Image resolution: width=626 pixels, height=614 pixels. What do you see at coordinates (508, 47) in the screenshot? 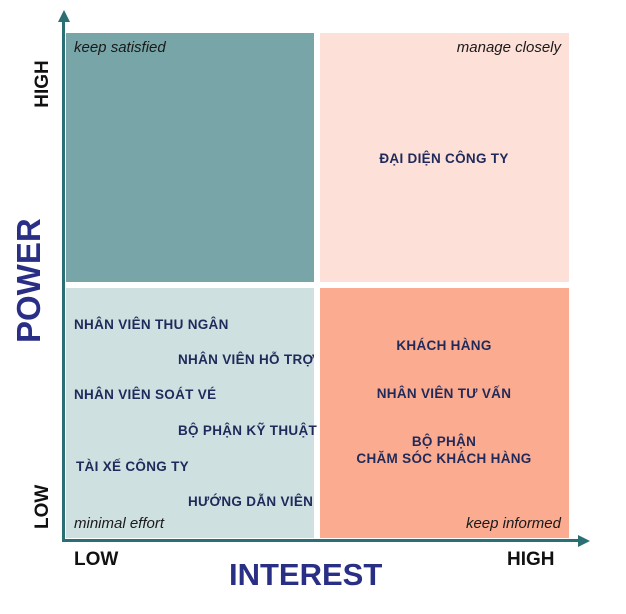
I see `quadrant-label: manage closely` at bounding box center [508, 47].